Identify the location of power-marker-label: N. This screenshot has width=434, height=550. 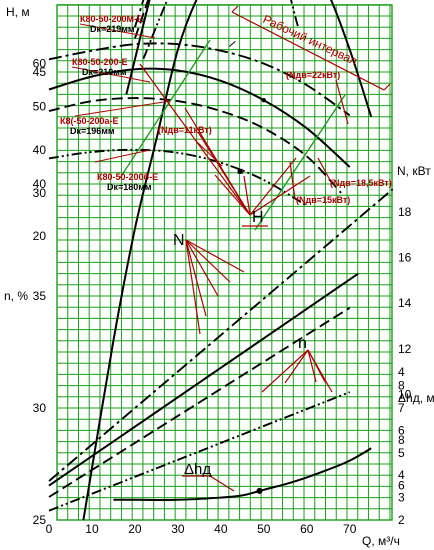
(179, 240).